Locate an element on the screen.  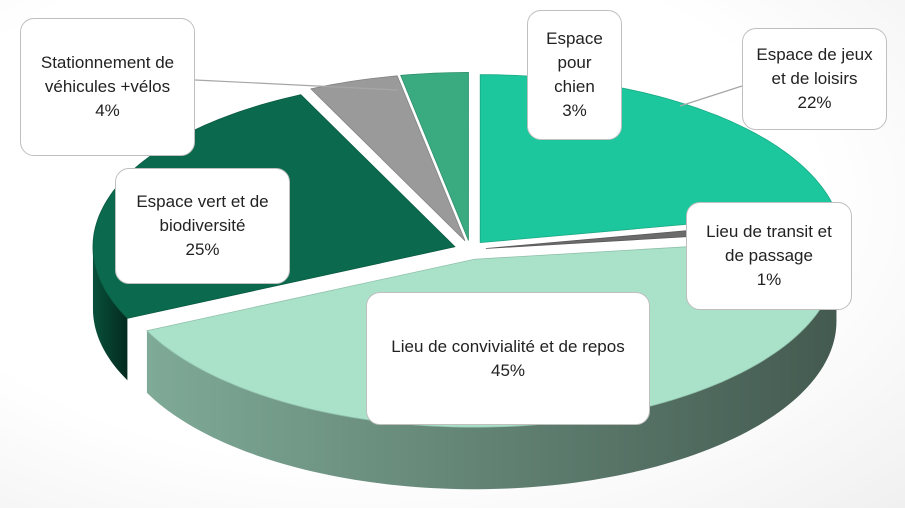
label-name: Lieu de transit et de passage is located at coordinates (769, 243).